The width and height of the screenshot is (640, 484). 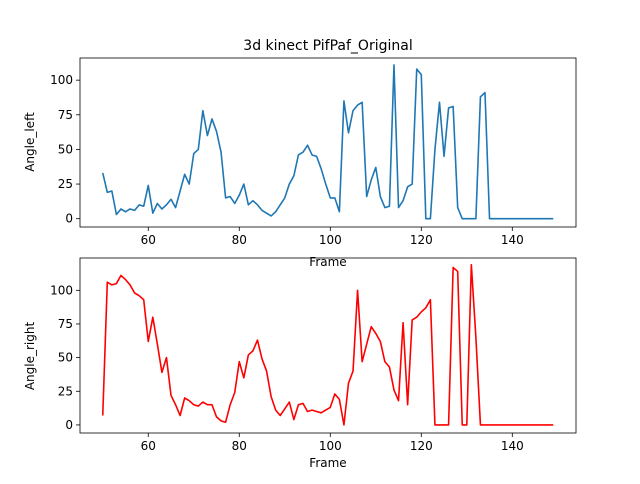 What do you see at coordinates (330, 446) in the screenshot?
I see `x-tick-label-bottom: 100` at bounding box center [330, 446].